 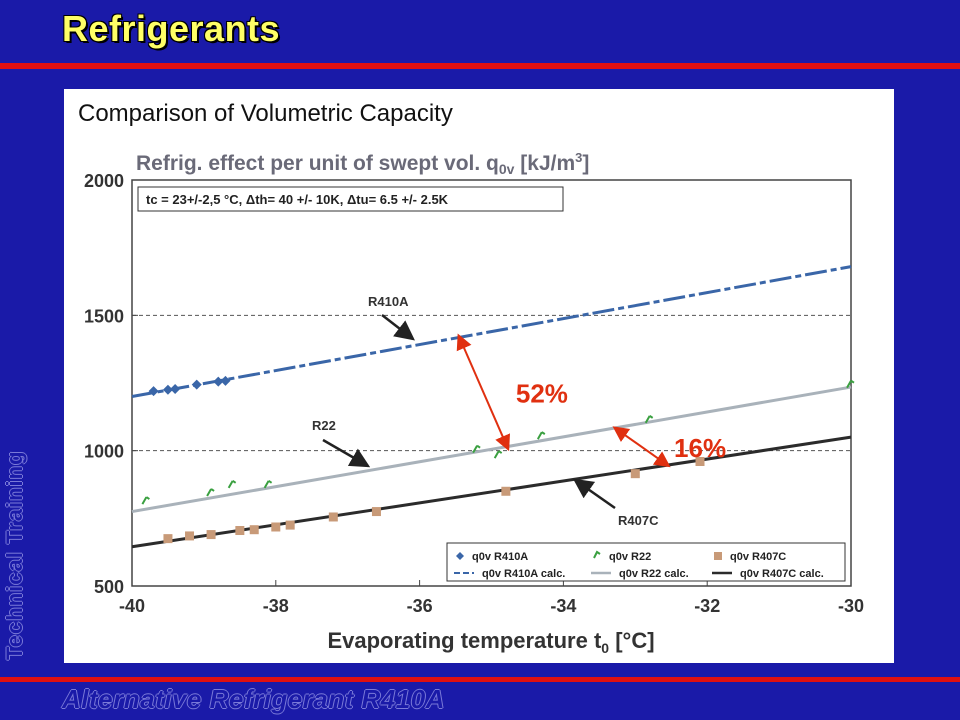 What do you see at coordinates (265, 113) in the screenshot?
I see `chart-caption: Comparison of Volumetric Capacity` at bounding box center [265, 113].